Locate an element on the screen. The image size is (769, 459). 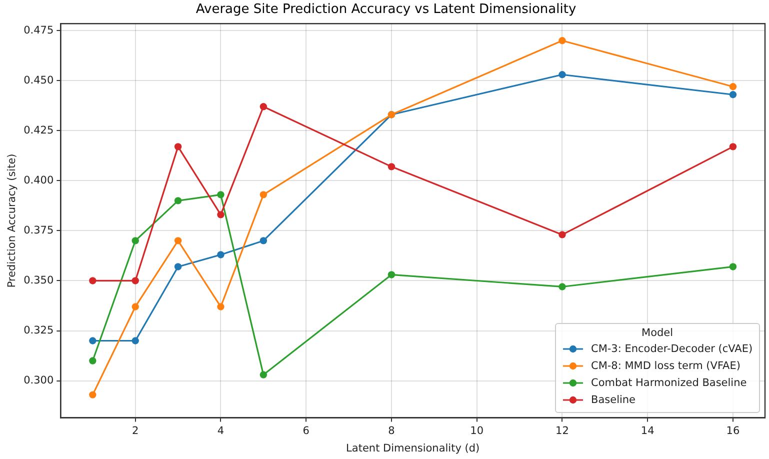
legend-label: Combat Harmonized Baseline is located at coordinates (669, 383).